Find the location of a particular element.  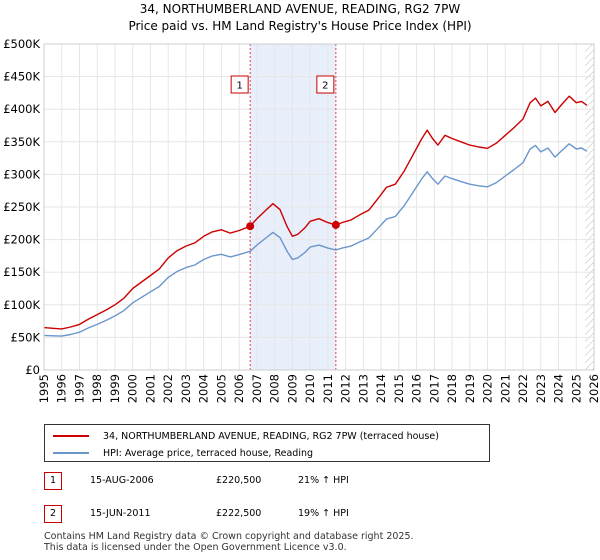

x-tick-label: 2005 is located at coordinates (221, 388).